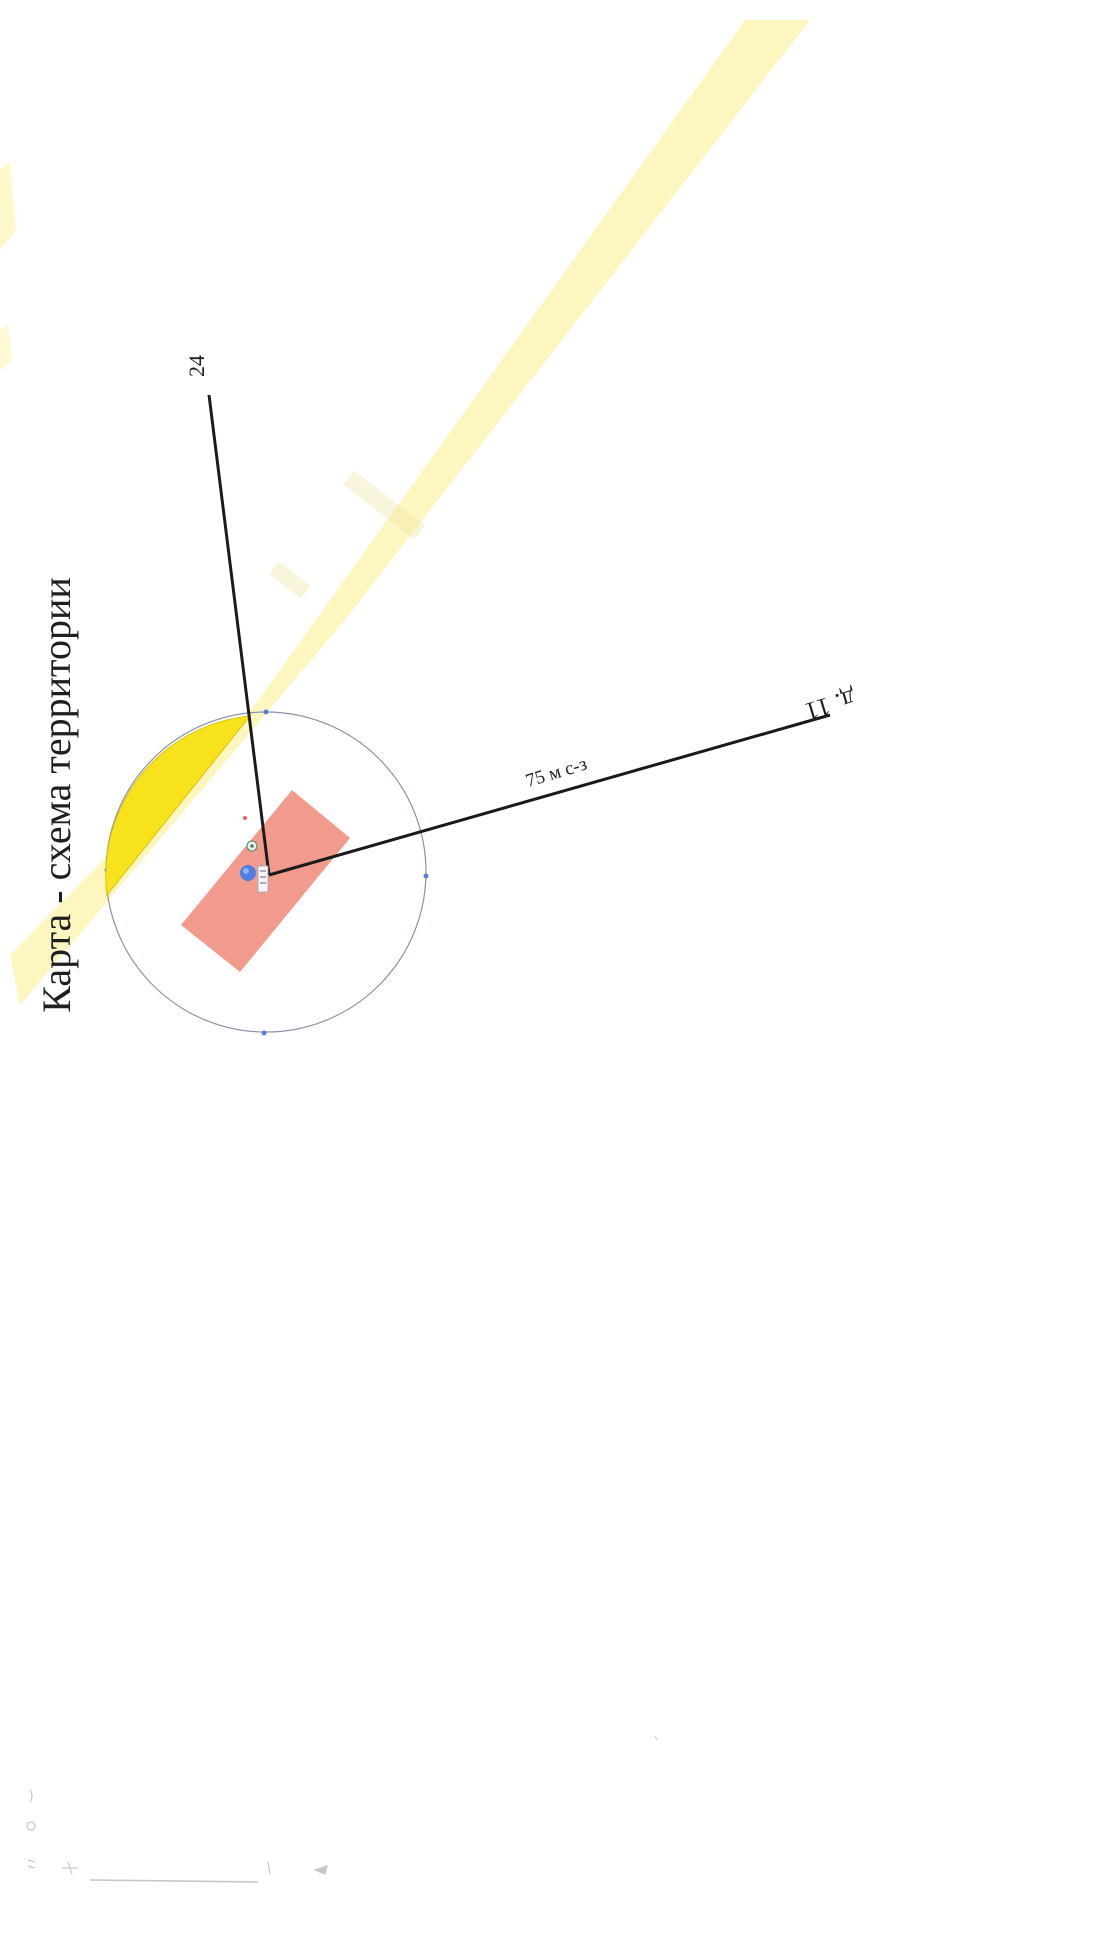  What do you see at coordinates (248, 873) in the screenshot?
I see `location-pin-icon` at bounding box center [248, 873].